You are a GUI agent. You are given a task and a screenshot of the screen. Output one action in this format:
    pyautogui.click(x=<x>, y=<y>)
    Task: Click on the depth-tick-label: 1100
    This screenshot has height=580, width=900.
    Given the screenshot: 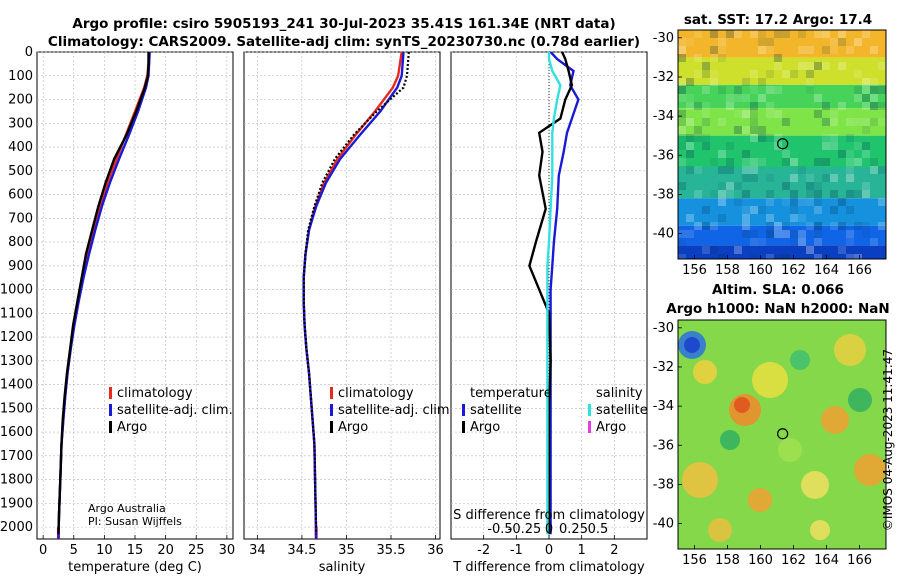 What is the action you would take?
    pyautogui.click(x=16, y=313)
    